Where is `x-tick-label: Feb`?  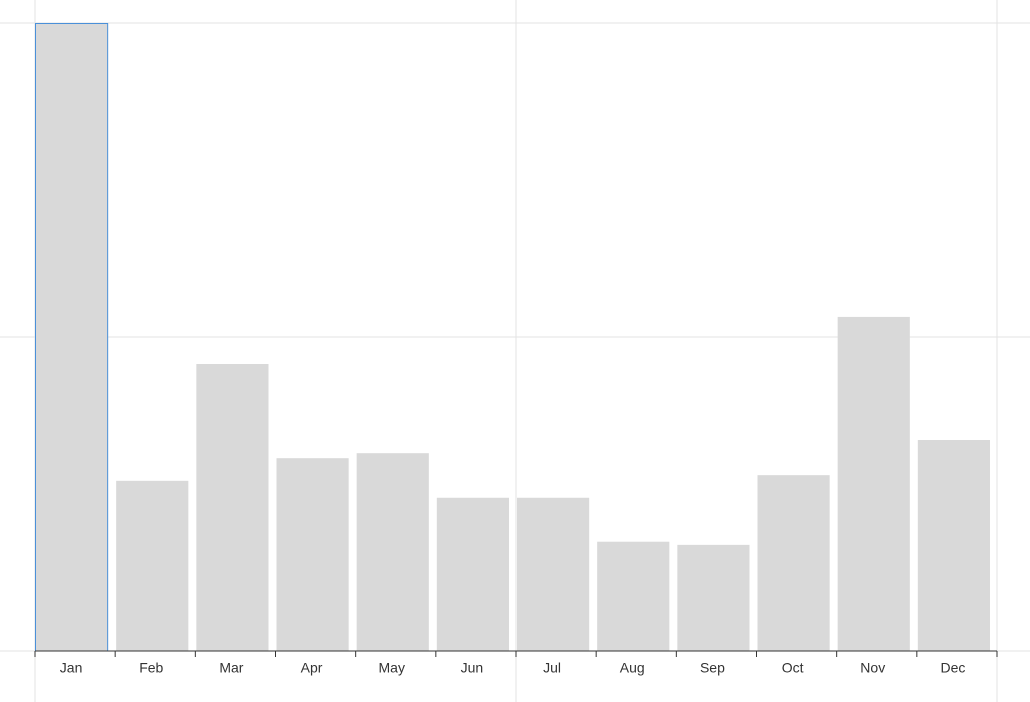
x-tick-label: Feb is located at coordinates (151, 668).